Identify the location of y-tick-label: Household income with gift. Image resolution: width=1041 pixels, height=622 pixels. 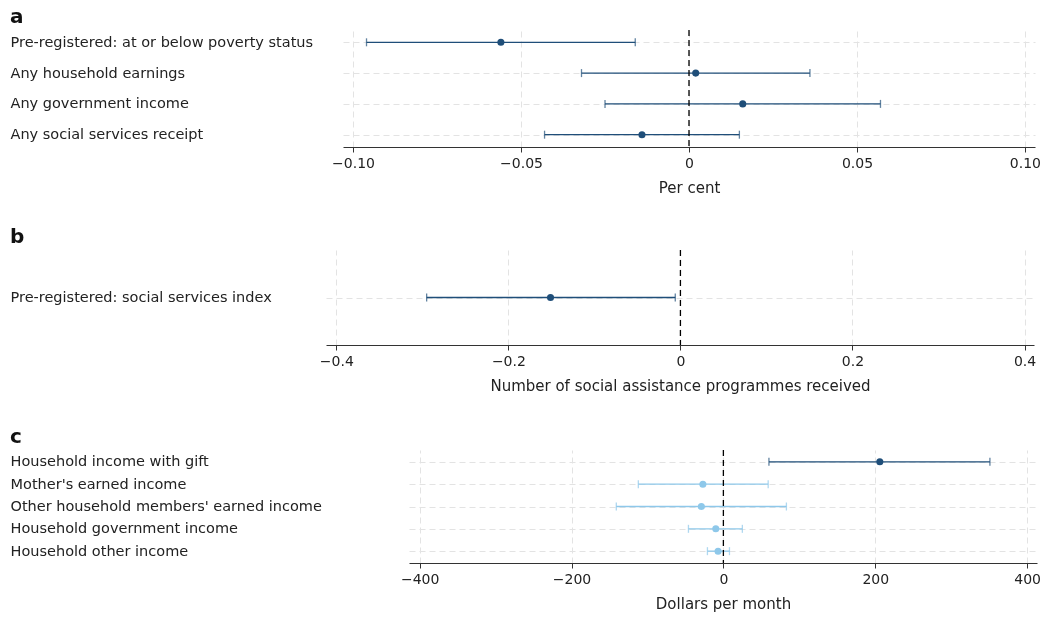
(110, 461).